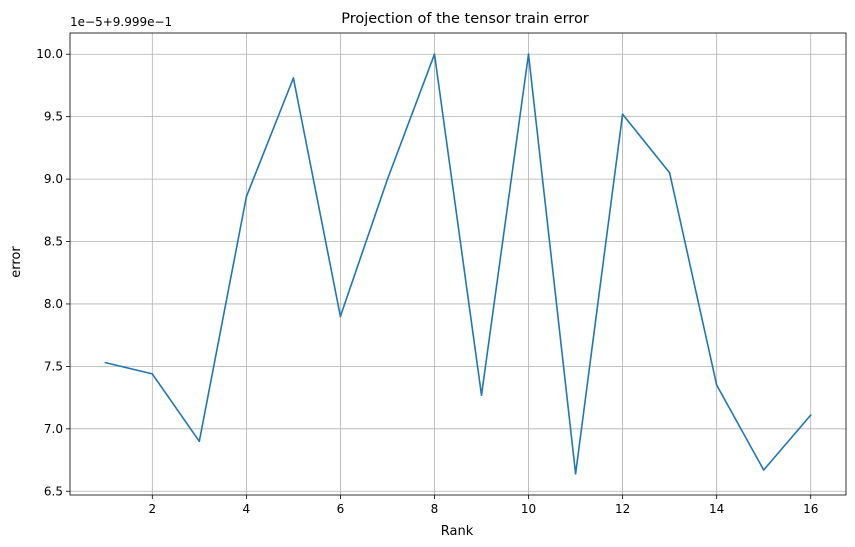  I want to click on x-tick-label: 14, so click(716, 509).